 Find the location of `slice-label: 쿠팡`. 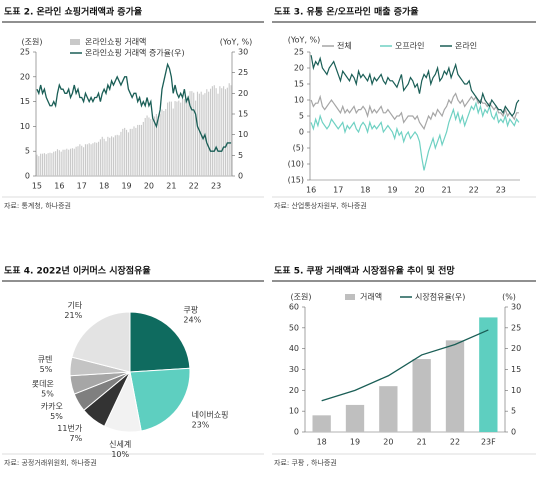

slice-label: 쿠팡 is located at coordinates (190, 310).